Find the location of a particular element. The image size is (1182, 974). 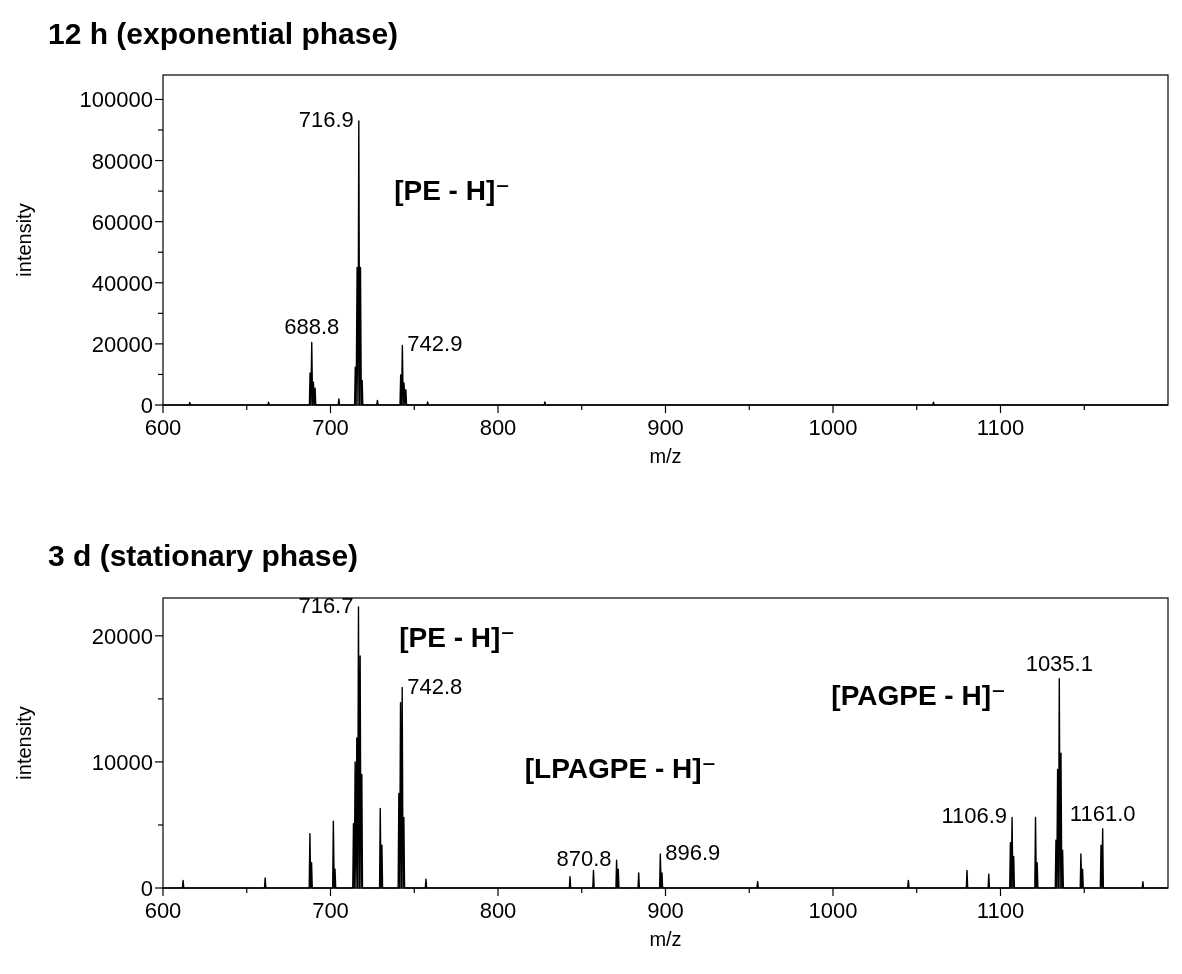

y-tick-label: 100000 is located at coordinates (116, 100).